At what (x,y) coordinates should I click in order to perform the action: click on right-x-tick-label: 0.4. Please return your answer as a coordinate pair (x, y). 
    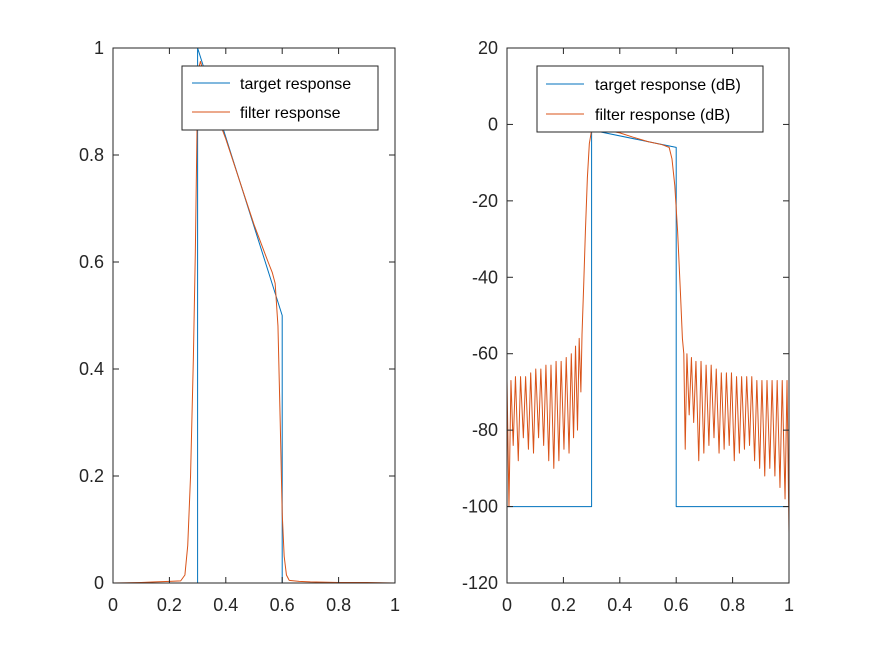
    Looking at the image, I should click on (619, 605).